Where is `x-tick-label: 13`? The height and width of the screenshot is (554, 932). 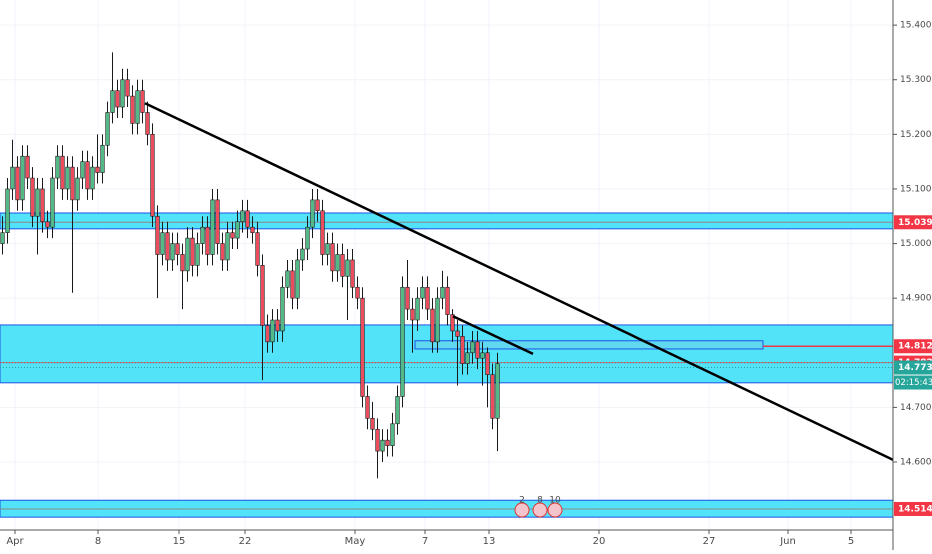 x-tick-label: 13 is located at coordinates (489, 541).